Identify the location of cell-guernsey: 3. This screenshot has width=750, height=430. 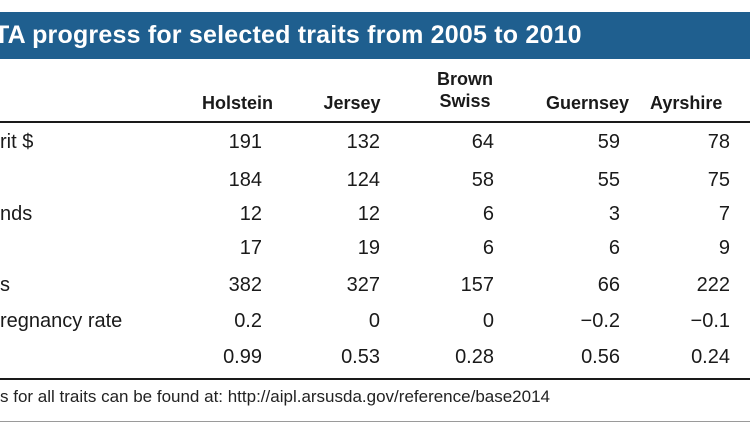
(614, 214).